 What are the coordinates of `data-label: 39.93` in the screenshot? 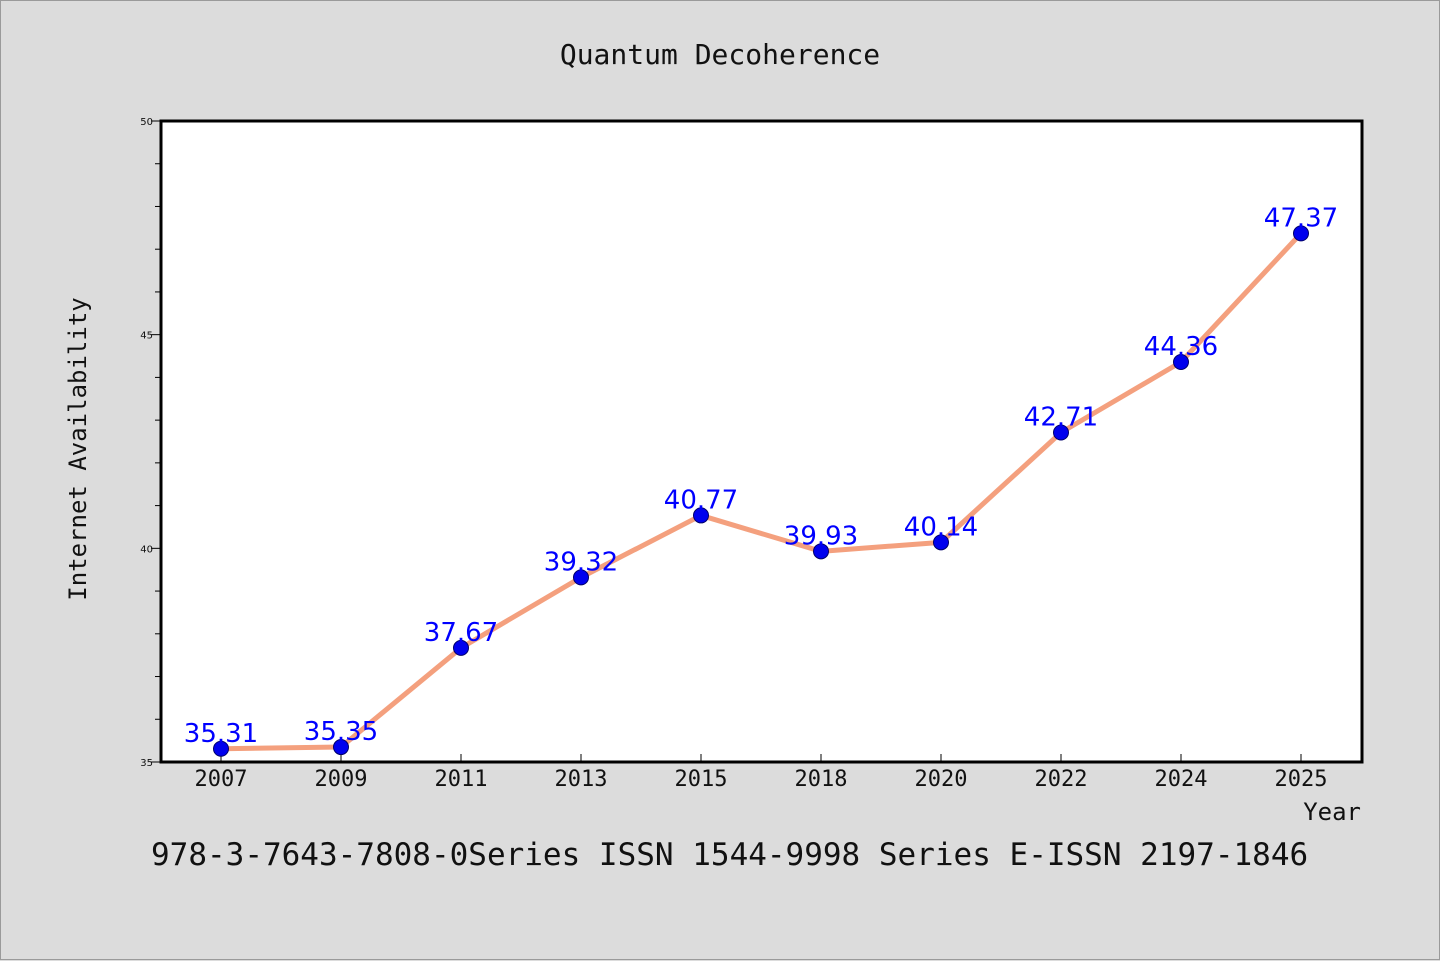 It's located at (821, 536).